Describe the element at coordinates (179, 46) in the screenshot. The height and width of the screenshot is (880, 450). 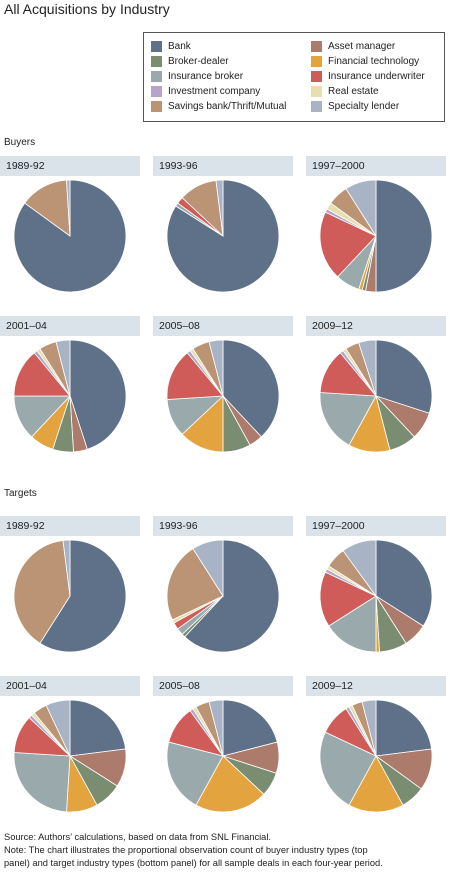
I see `legend-label: Bank` at that location.